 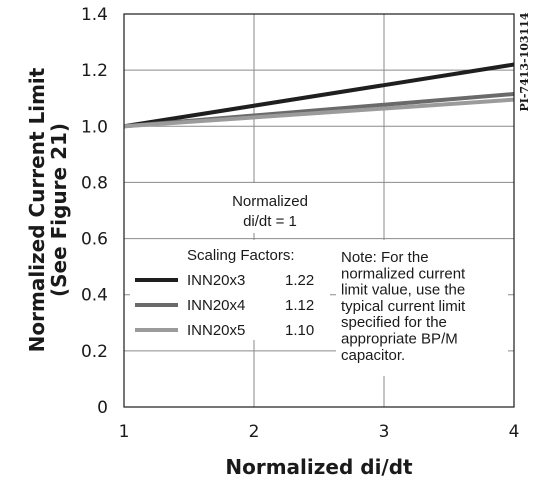 What do you see at coordinates (319, 432) in the screenshot?
I see `x-tick-labels: 1 2 3 4` at bounding box center [319, 432].